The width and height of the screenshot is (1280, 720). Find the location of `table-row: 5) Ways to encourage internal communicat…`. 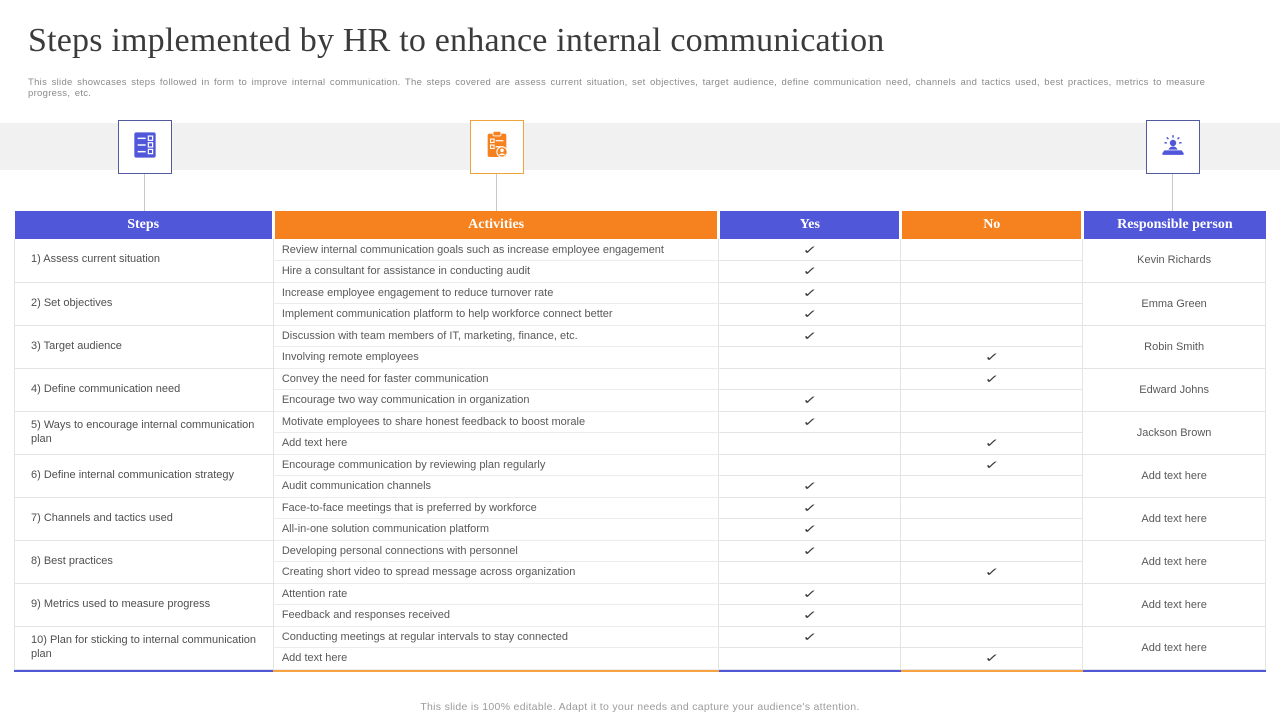

table-row: 5) Ways to encourage internal communicat… is located at coordinates (640, 432).